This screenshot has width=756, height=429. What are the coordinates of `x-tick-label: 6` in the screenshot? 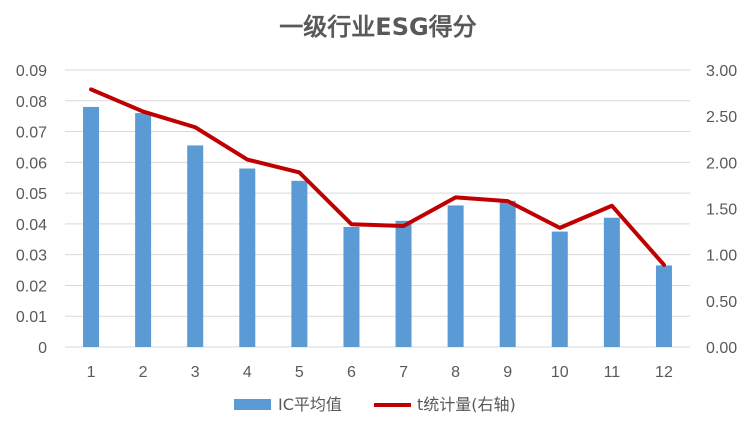 It's located at (351, 372).